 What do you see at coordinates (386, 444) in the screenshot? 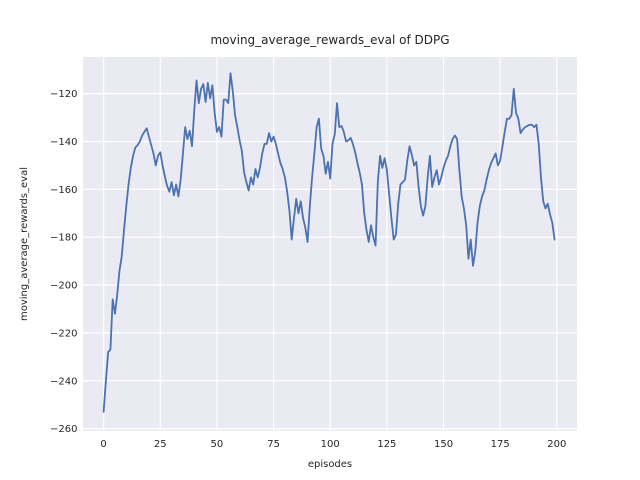
I see `x-tick-label: 125` at bounding box center [386, 444].